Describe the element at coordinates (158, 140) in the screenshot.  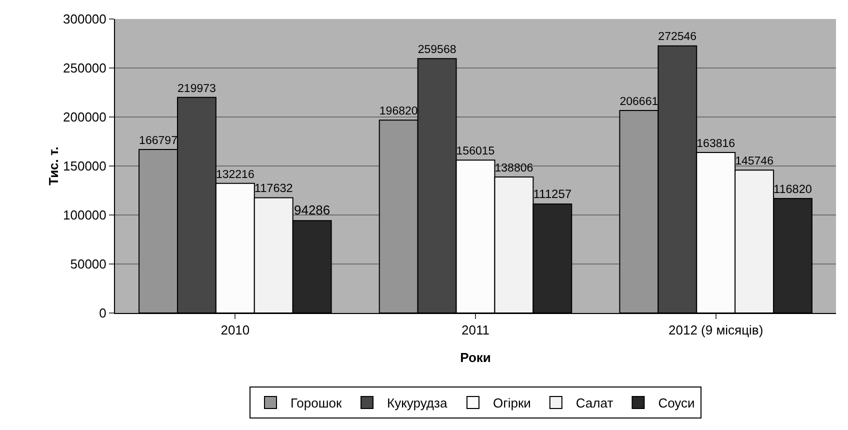
I see `data-label: 166797` at that location.